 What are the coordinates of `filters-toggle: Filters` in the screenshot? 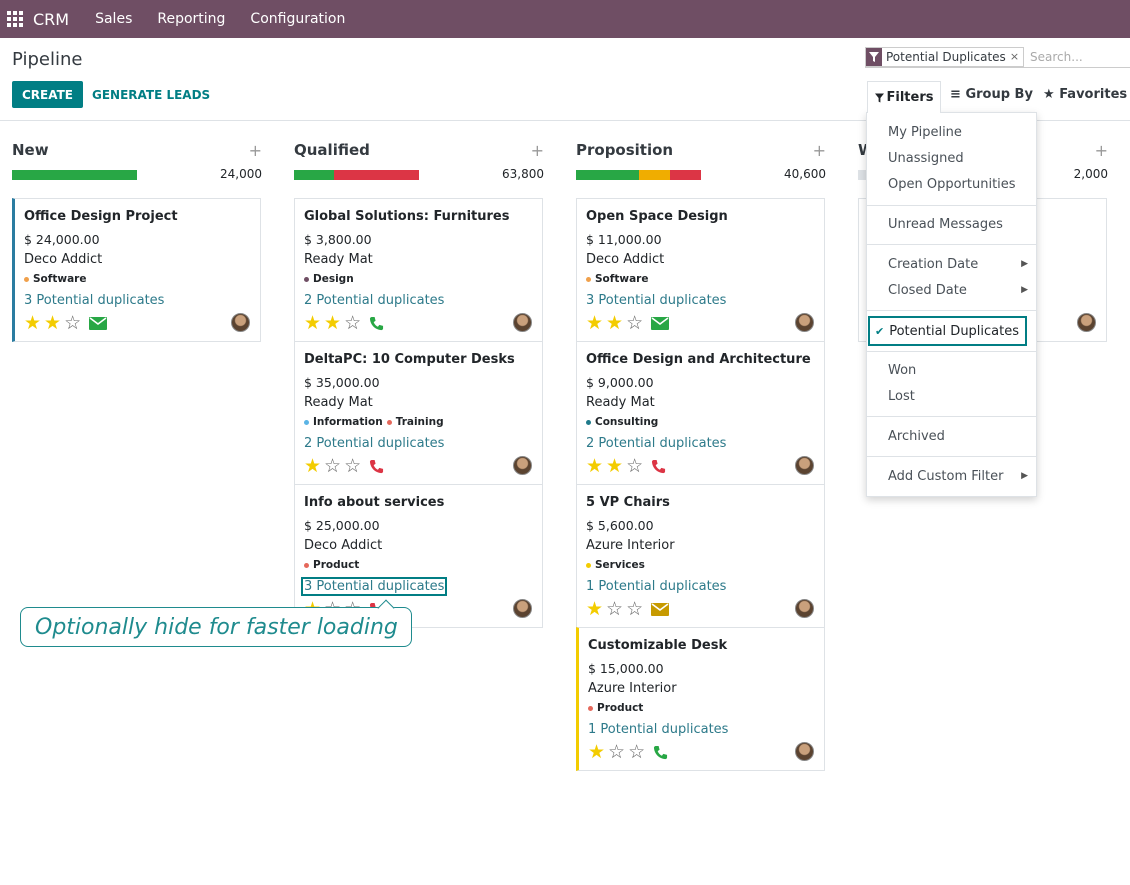 It's located at (904, 97).